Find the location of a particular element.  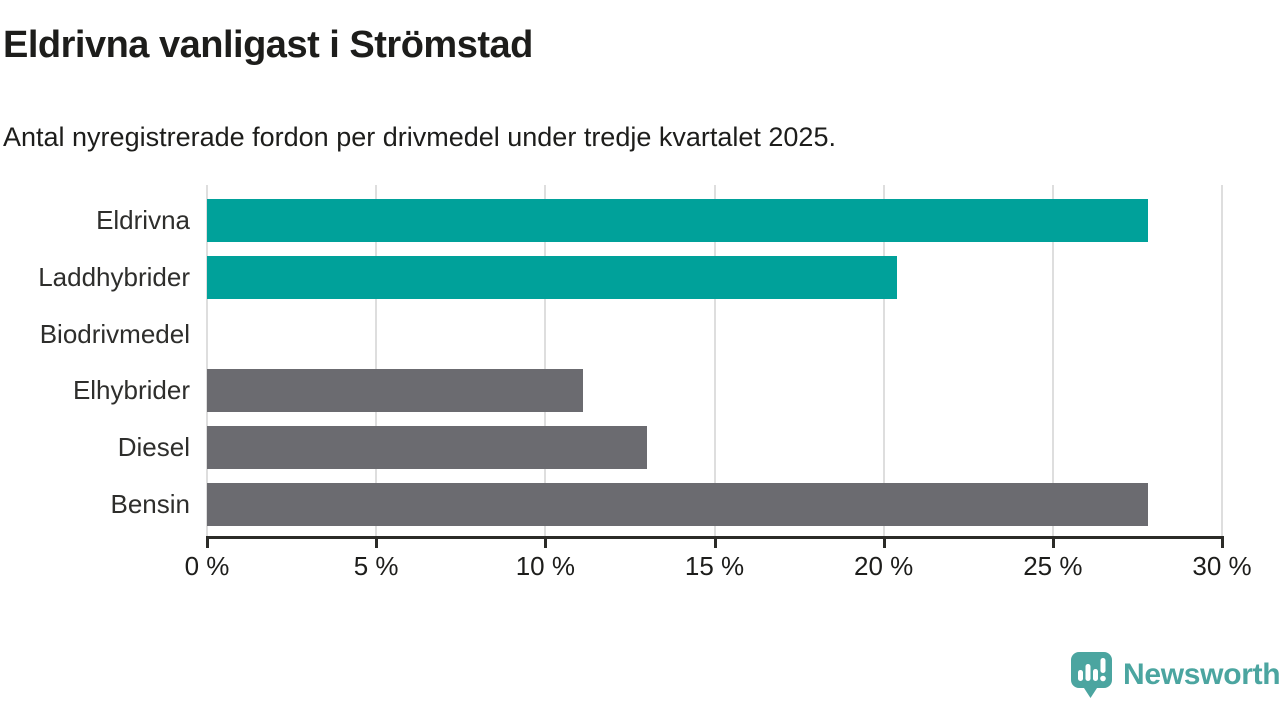

gridline-0pct is located at coordinates (207, 360).